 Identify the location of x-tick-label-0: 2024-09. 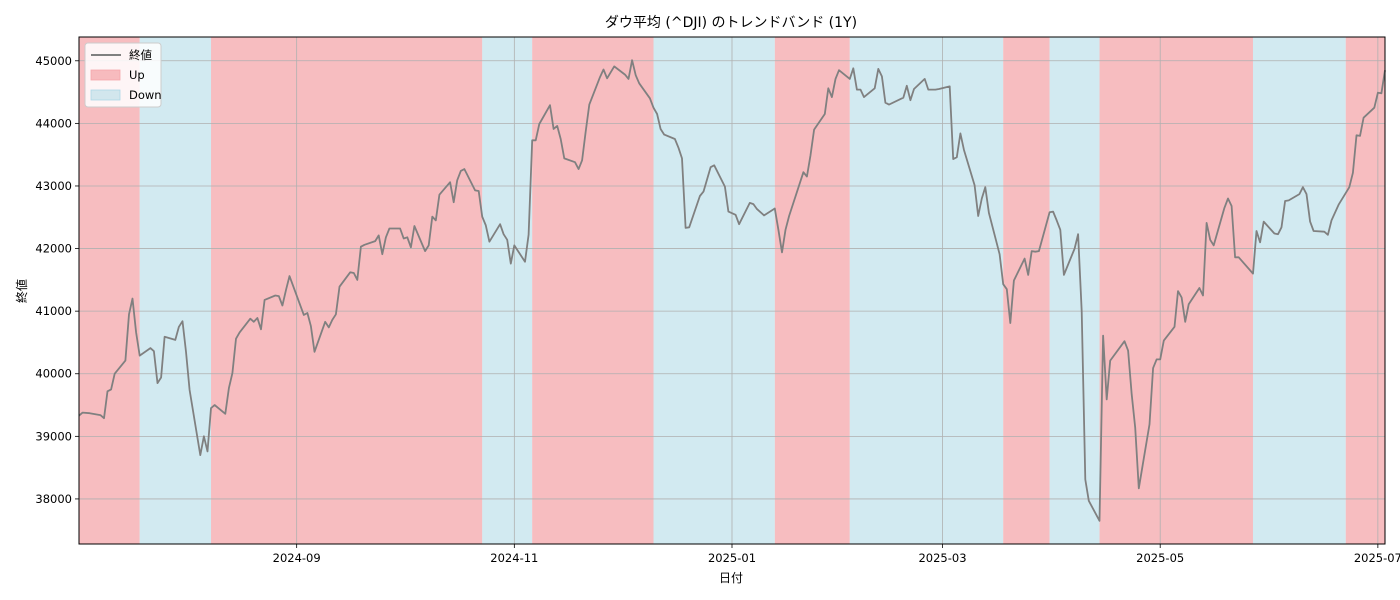
(297, 558).